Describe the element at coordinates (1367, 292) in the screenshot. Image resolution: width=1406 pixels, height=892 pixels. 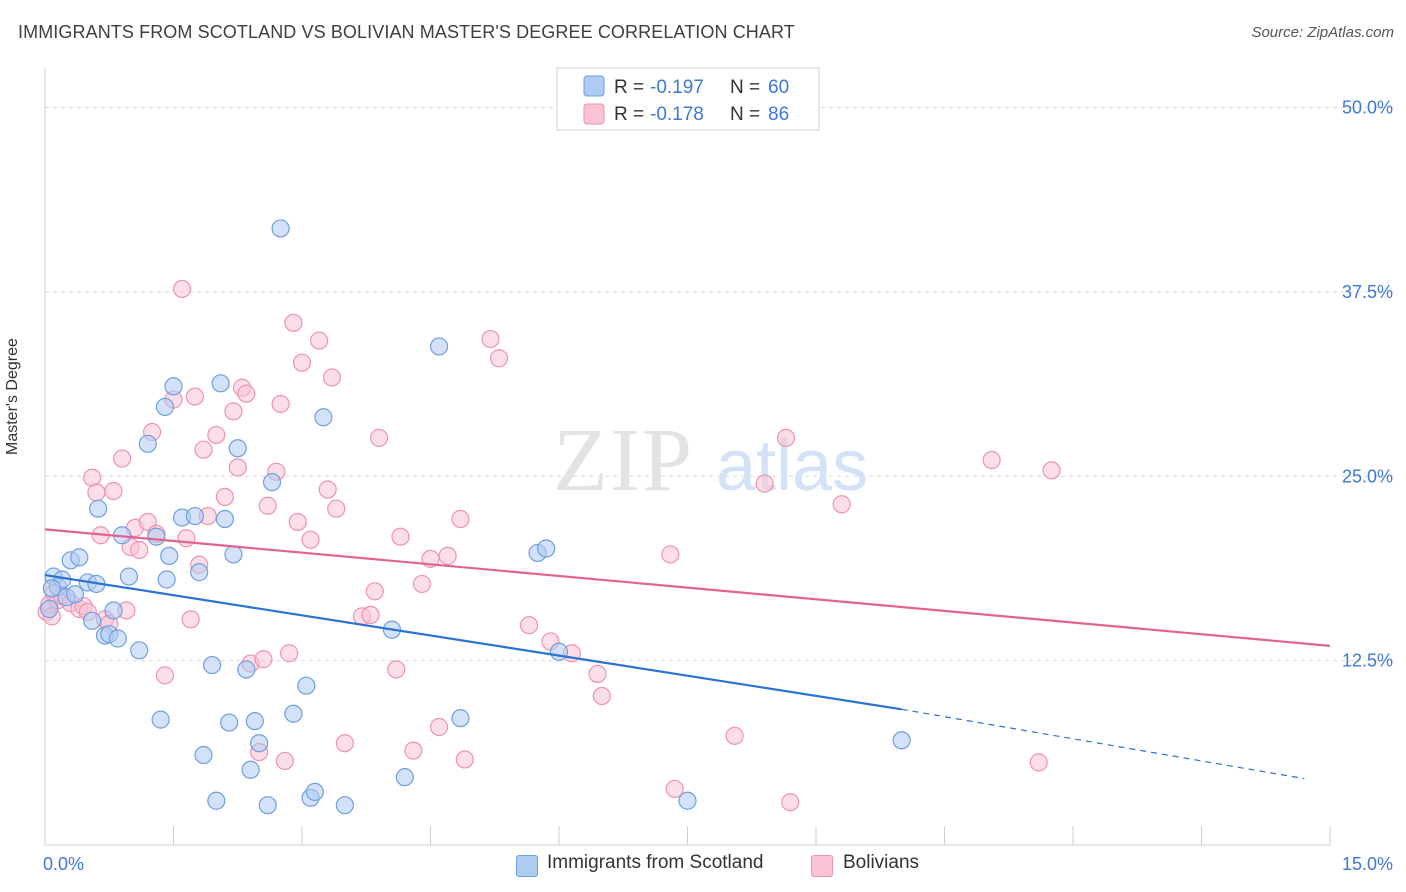
I see `y-tick-label: 37.5%` at that location.